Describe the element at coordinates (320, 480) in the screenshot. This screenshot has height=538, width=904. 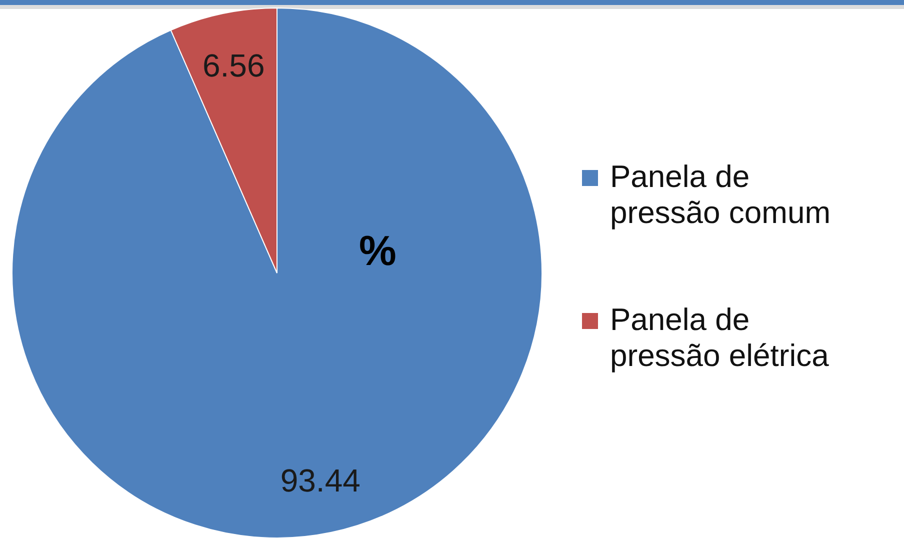
I see `data-label: 93.44` at that location.